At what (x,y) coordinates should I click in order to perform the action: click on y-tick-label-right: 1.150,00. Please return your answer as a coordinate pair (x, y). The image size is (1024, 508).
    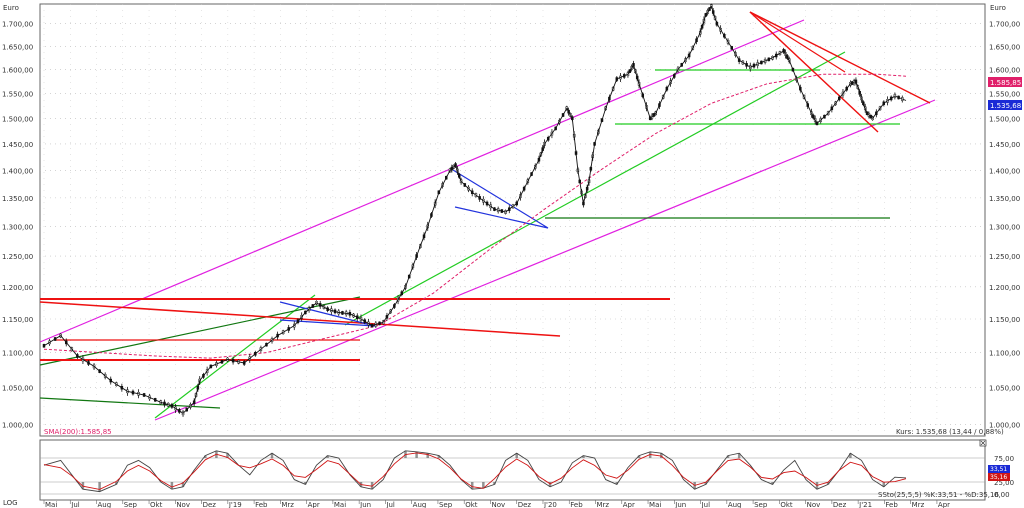
    Looking at the image, I should click on (1004, 320).